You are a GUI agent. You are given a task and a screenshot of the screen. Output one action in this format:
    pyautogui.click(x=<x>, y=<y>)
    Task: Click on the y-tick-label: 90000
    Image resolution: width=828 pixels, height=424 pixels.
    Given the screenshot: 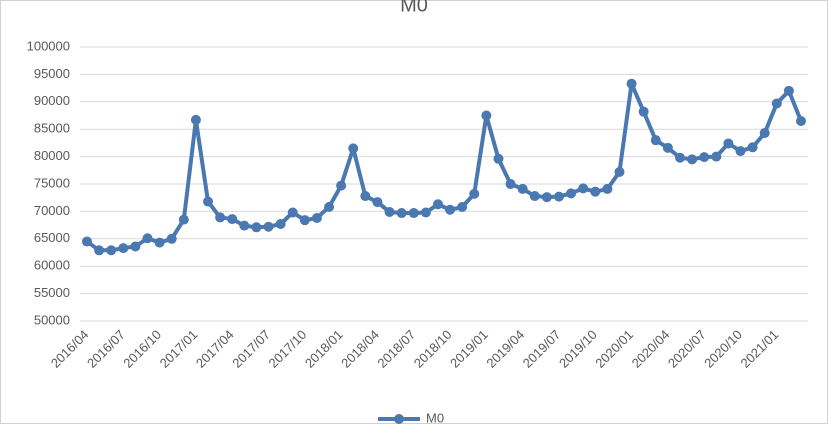 What is the action you would take?
    pyautogui.click(x=52, y=100)
    